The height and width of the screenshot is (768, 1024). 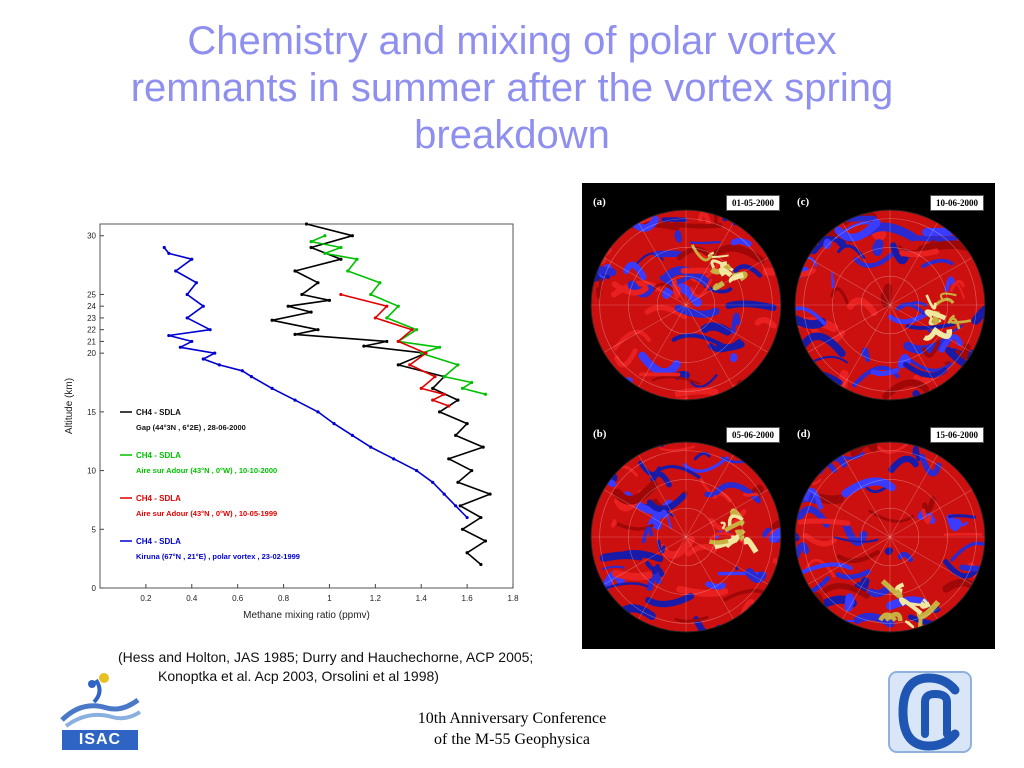 What do you see at coordinates (512, 41) in the screenshot?
I see `title-line-1: Chemistry and mixing of polar vortex` at bounding box center [512, 41].